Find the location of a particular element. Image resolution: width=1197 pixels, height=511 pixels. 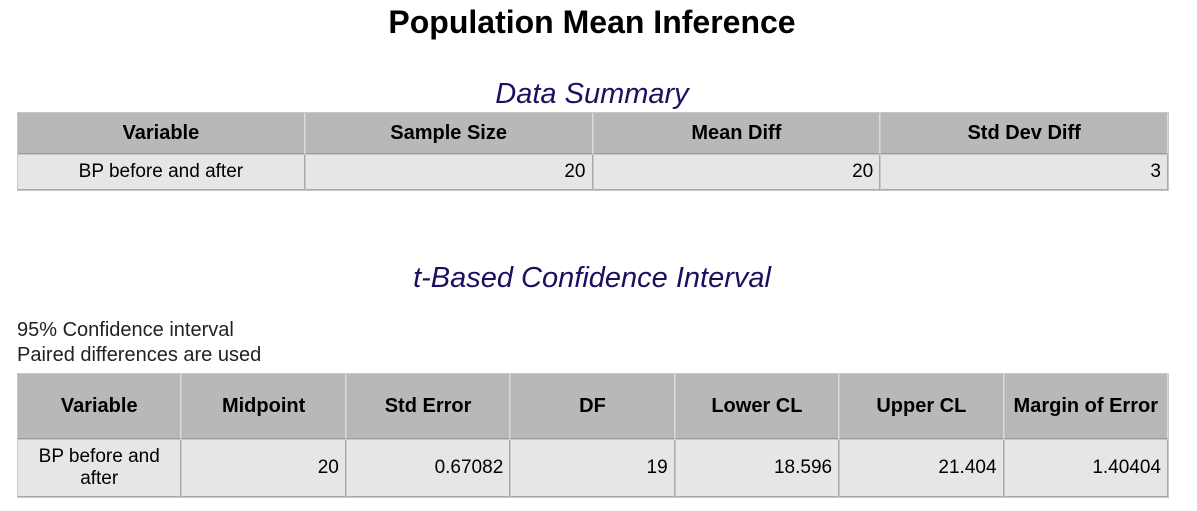

header-lower-cl: Lower CL is located at coordinates (757, 406).